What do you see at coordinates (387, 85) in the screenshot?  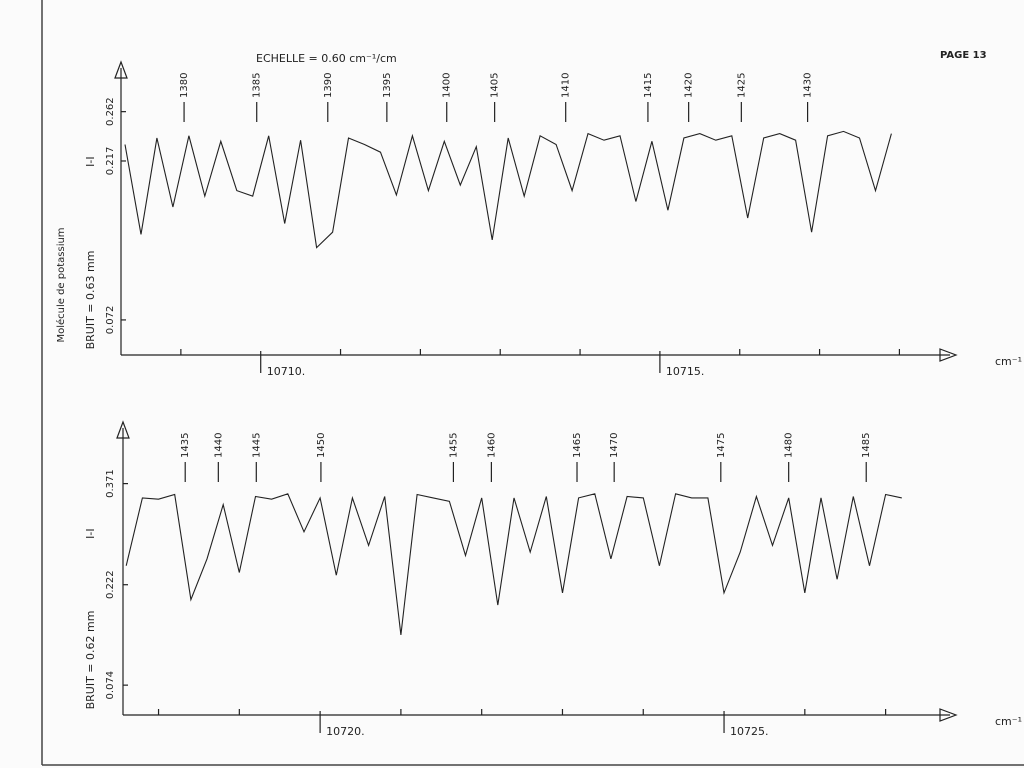 I see `assignment-label: 1395` at bounding box center [387, 85].